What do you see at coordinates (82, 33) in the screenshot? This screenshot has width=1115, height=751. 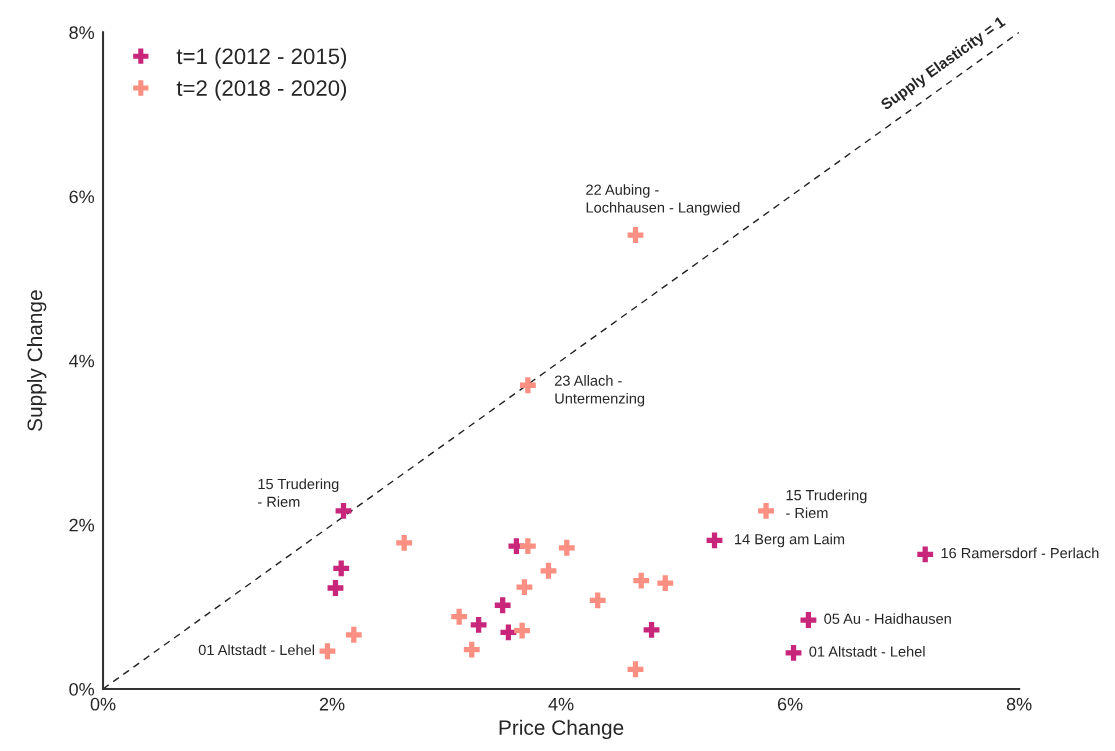 I see `y-tick-label: 8%` at bounding box center [82, 33].